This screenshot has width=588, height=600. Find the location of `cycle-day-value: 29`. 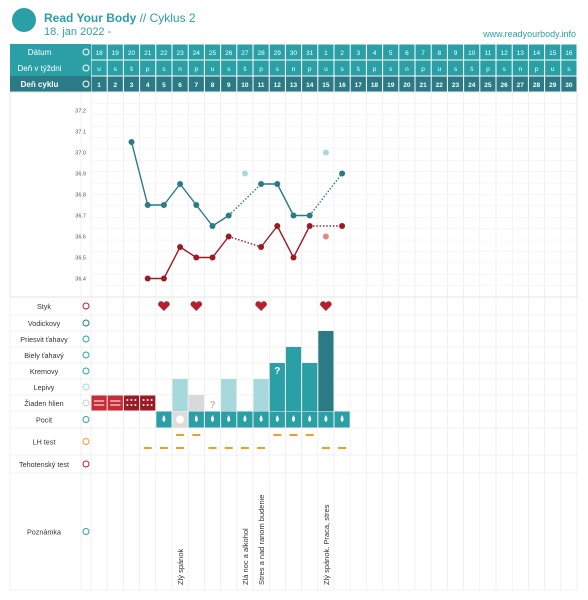

cycle-day-value: 29 is located at coordinates (553, 85).